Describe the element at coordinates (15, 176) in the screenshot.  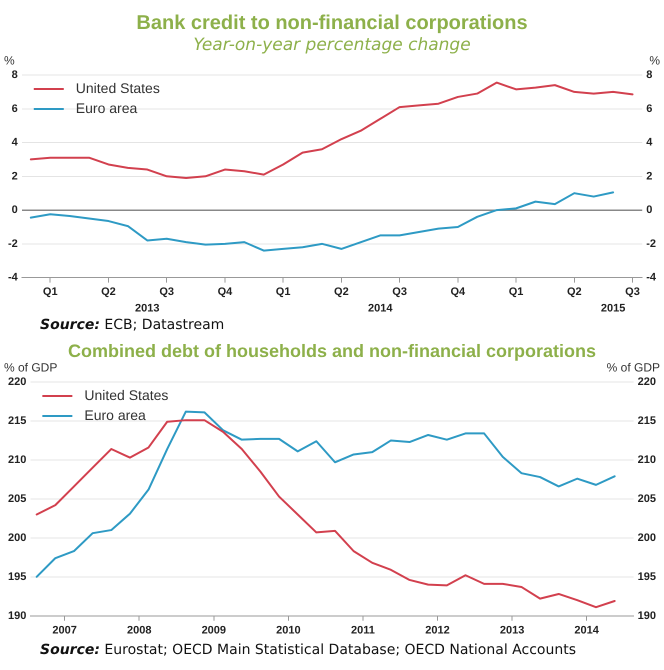
I see `y-tick-label: 2` at that location.